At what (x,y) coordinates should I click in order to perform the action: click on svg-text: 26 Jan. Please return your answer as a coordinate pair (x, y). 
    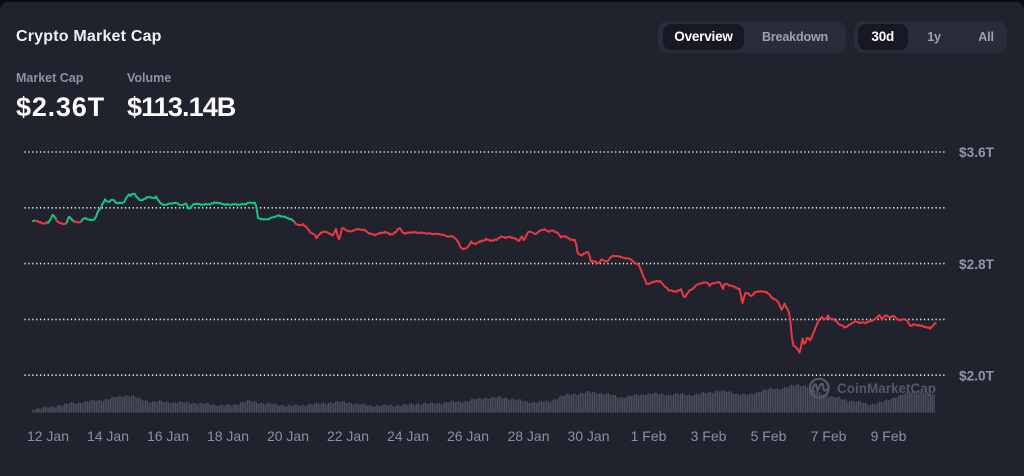
    Looking at the image, I should click on (468, 436).